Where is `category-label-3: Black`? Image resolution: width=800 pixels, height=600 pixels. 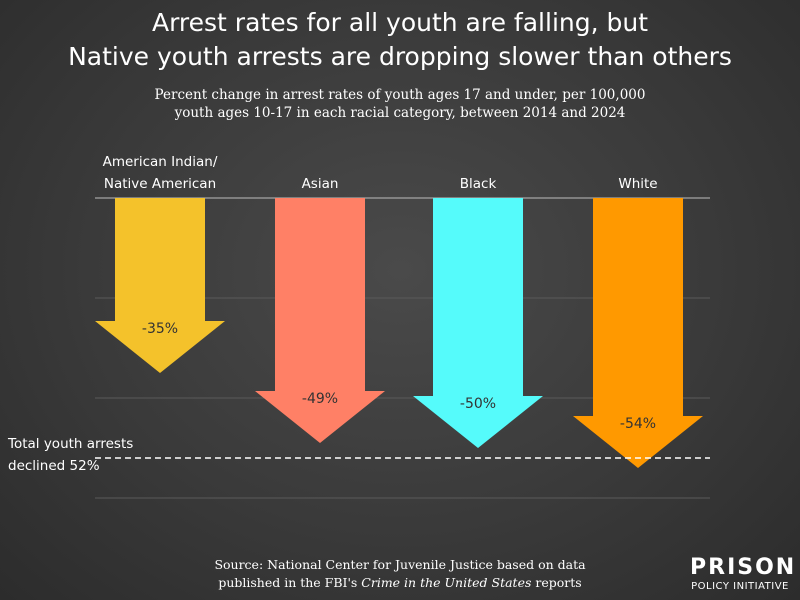 category-label-3: Black is located at coordinates (478, 184).